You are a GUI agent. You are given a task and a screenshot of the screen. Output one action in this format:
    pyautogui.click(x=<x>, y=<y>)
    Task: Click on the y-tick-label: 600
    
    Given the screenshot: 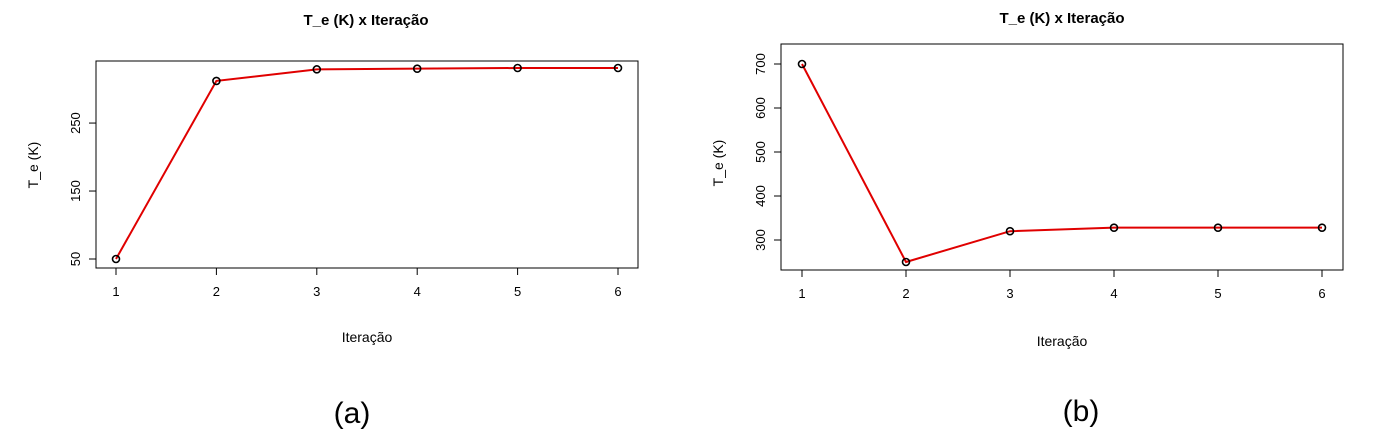 What is the action you would take?
    pyautogui.click(x=760, y=108)
    